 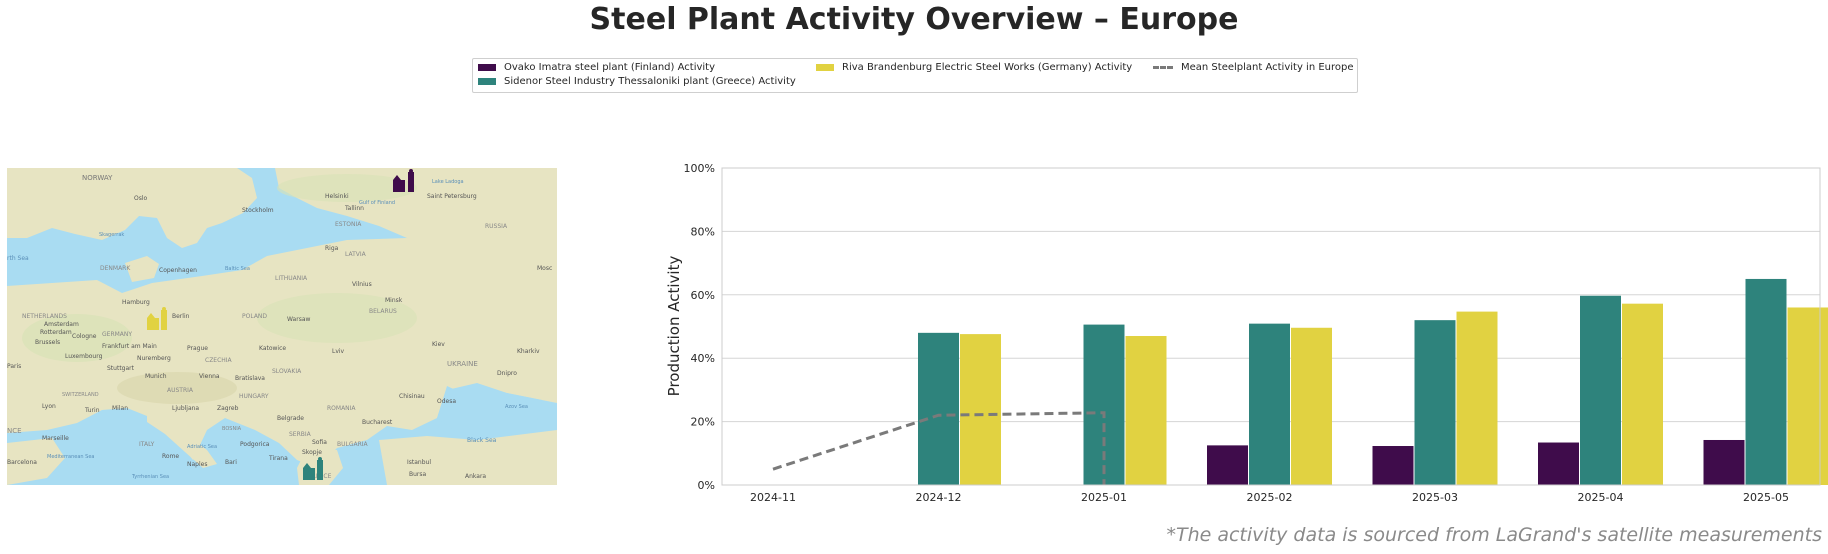 I want to click on mean-line, so click(x=939, y=448).